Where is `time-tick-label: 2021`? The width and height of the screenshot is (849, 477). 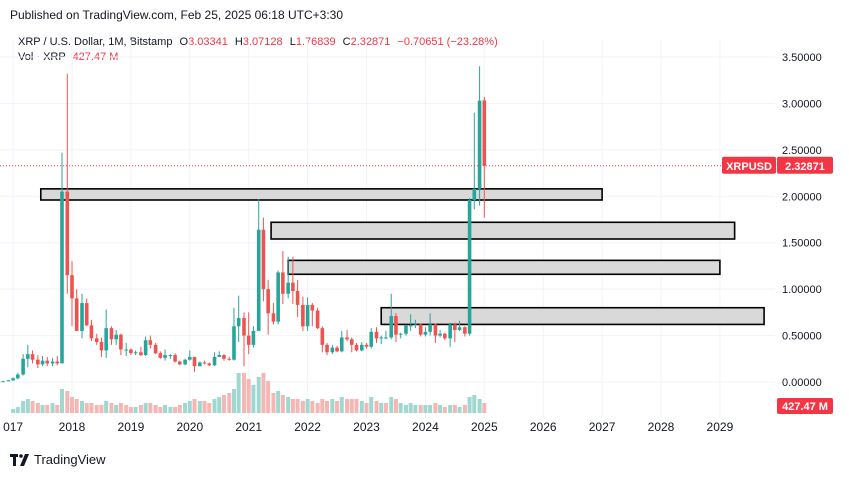 time-tick-label: 2021 is located at coordinates (248, 427).